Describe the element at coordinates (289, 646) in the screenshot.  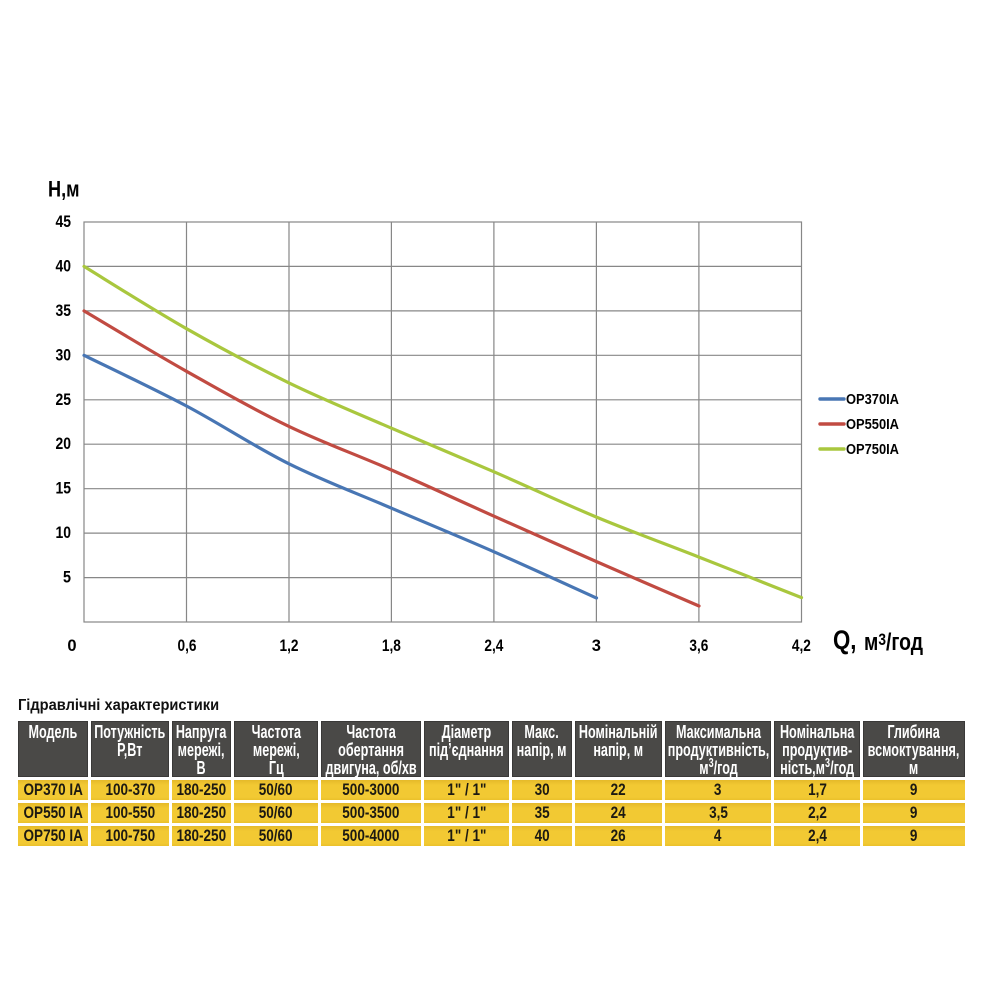
I see `svg-text: 1,2` at that location.